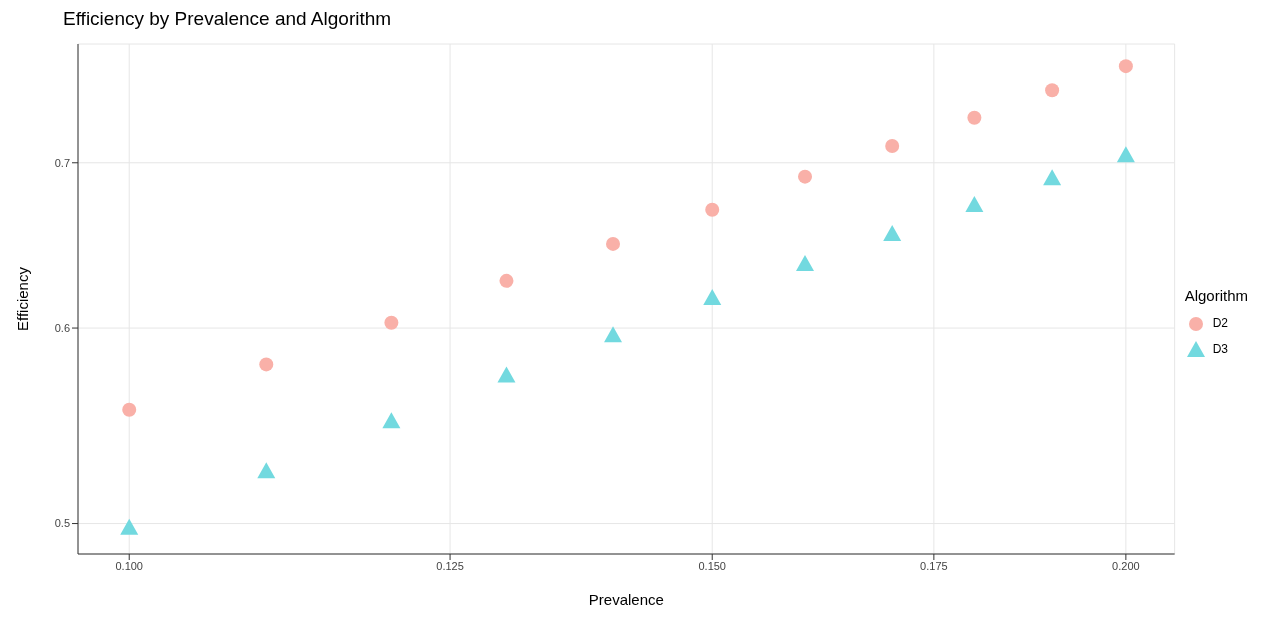 The height and width of the screenshot is (623, 1268). Describe the element at coordinates (23, 298) in the screenshot. I see `y-axis-title: Efficiency` at that location.